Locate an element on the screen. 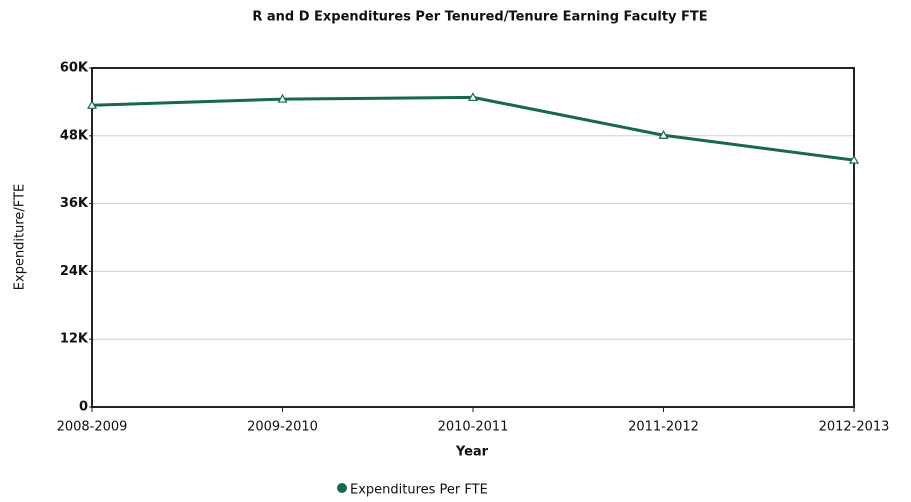 The image size is (911, 502). y-tick-label: 12K is located at coordinates (74, 339).